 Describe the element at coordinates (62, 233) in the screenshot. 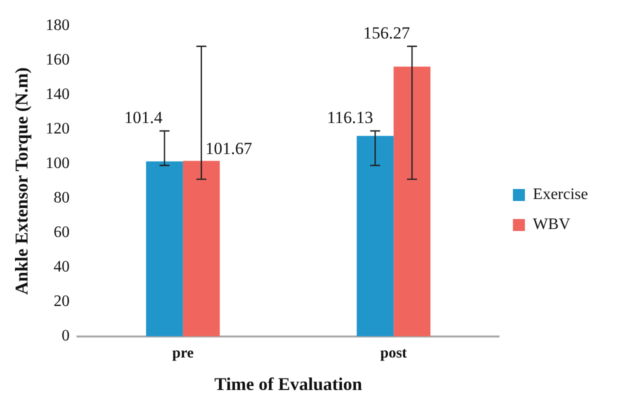

I see `y-tick-label: 60` at that location.